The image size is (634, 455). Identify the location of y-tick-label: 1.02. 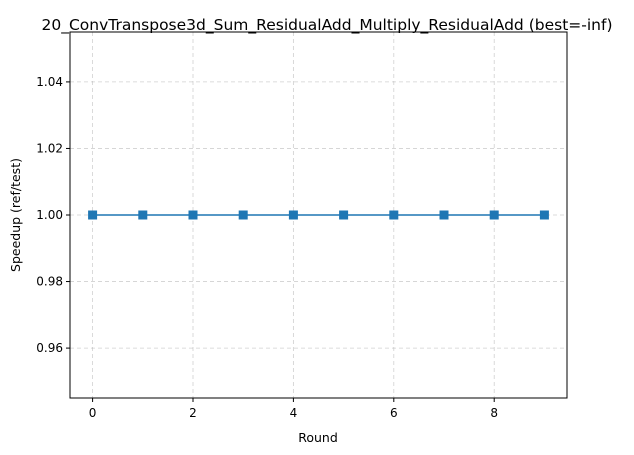
(49, 148).